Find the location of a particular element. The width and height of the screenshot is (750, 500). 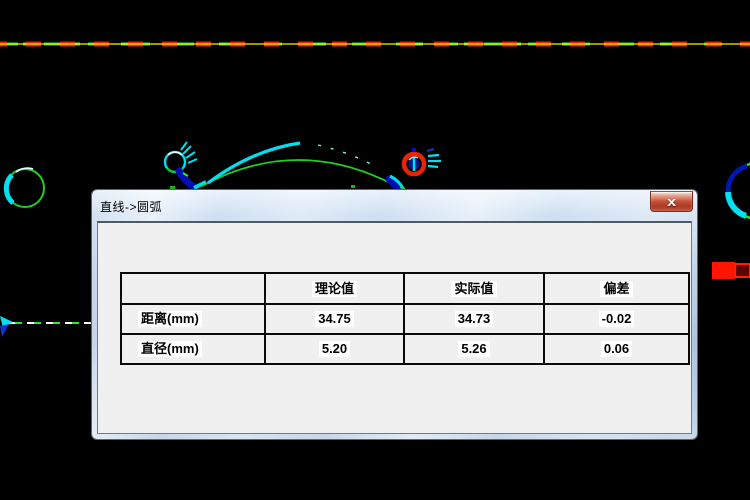

close-button: x is located at coordinates (671, 201).